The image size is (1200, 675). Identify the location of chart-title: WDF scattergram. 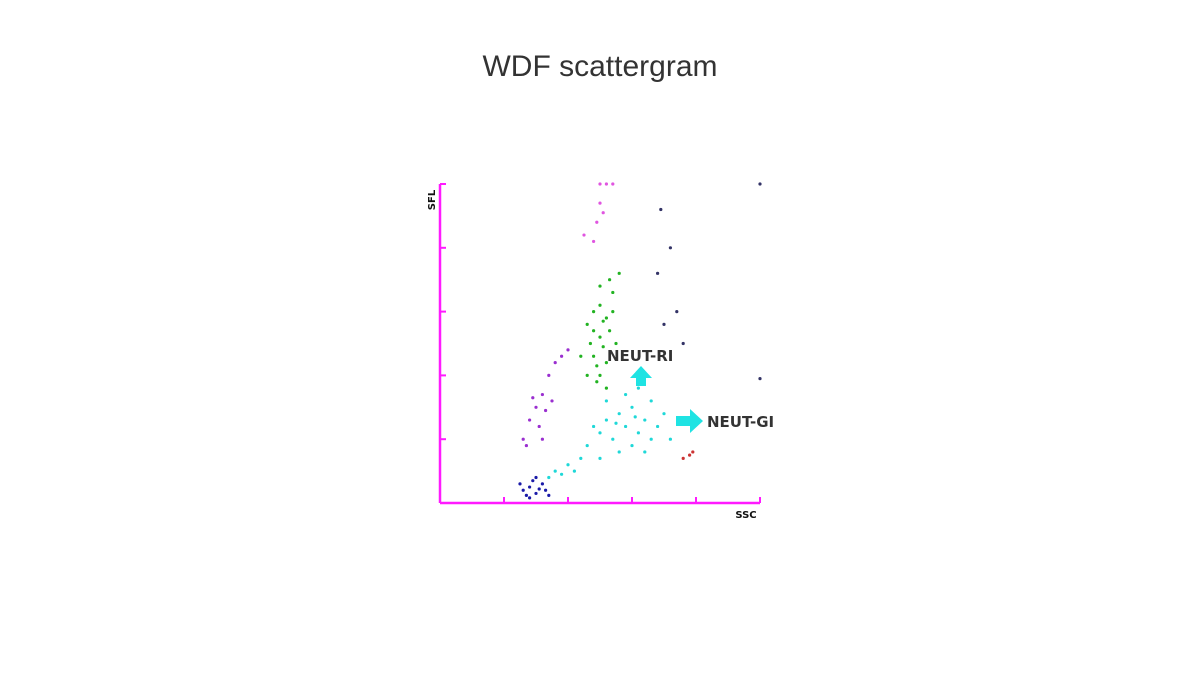
(599, 66).